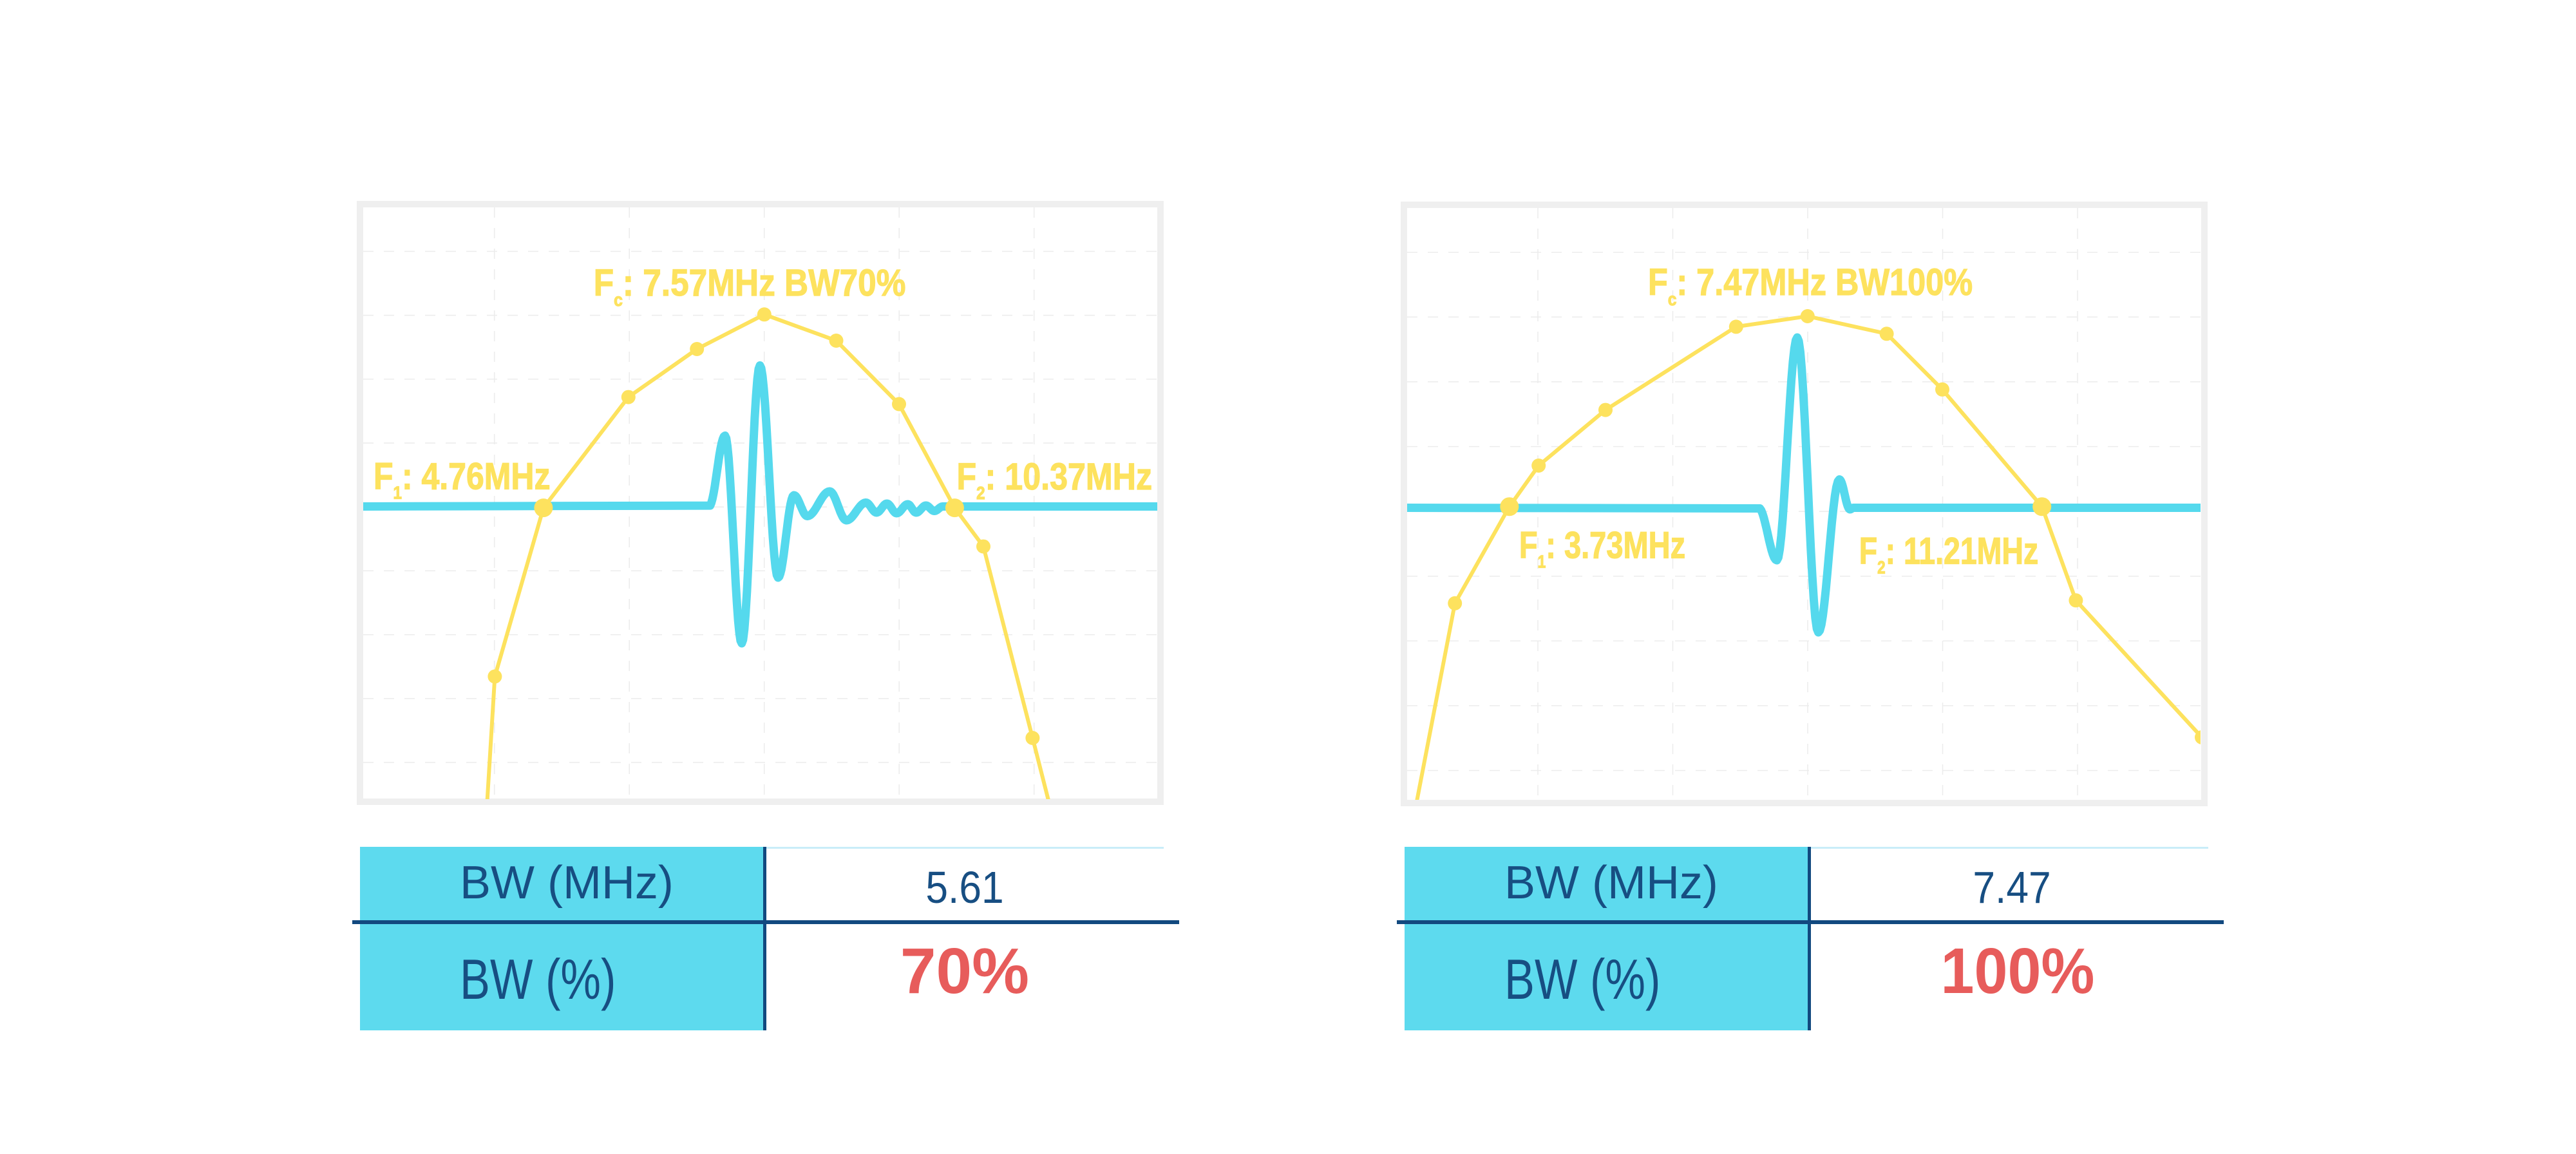  I want to click on svg-text: F2: 11.21MHz, so click(1948, 553).